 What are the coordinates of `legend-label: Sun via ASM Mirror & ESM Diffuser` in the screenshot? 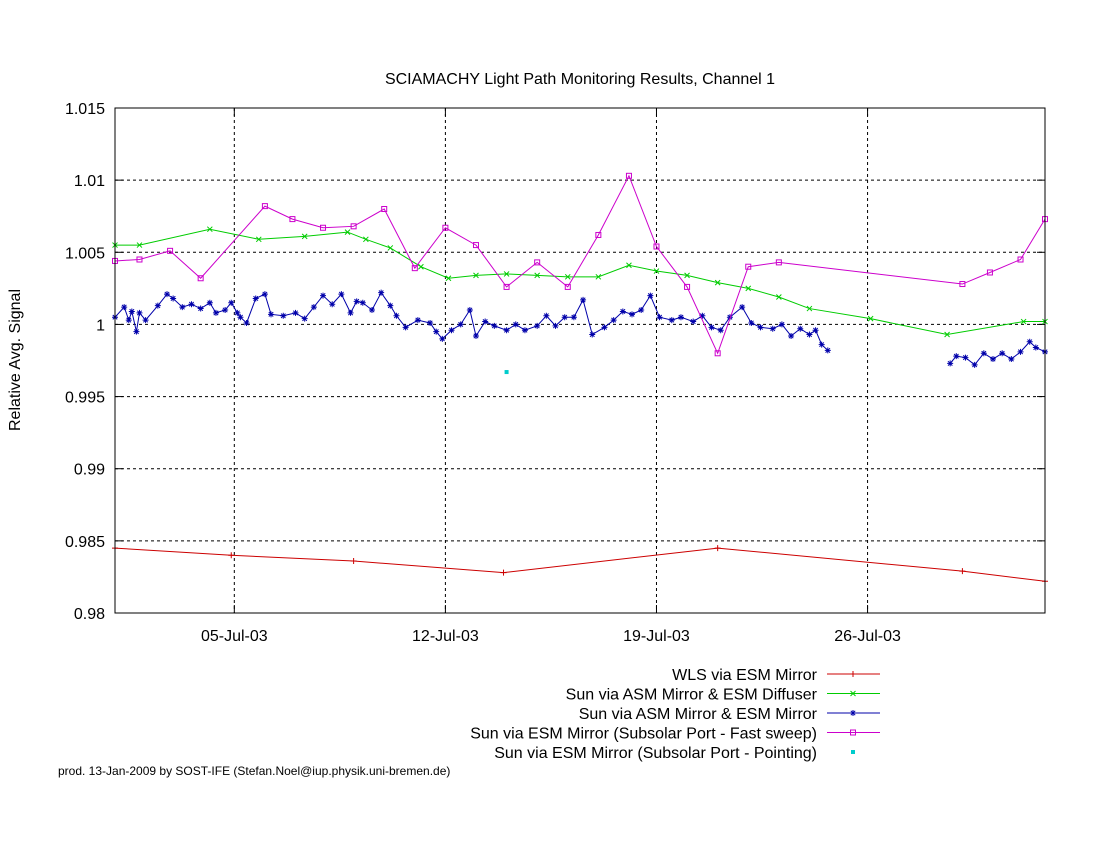 It's located at (692, 695).